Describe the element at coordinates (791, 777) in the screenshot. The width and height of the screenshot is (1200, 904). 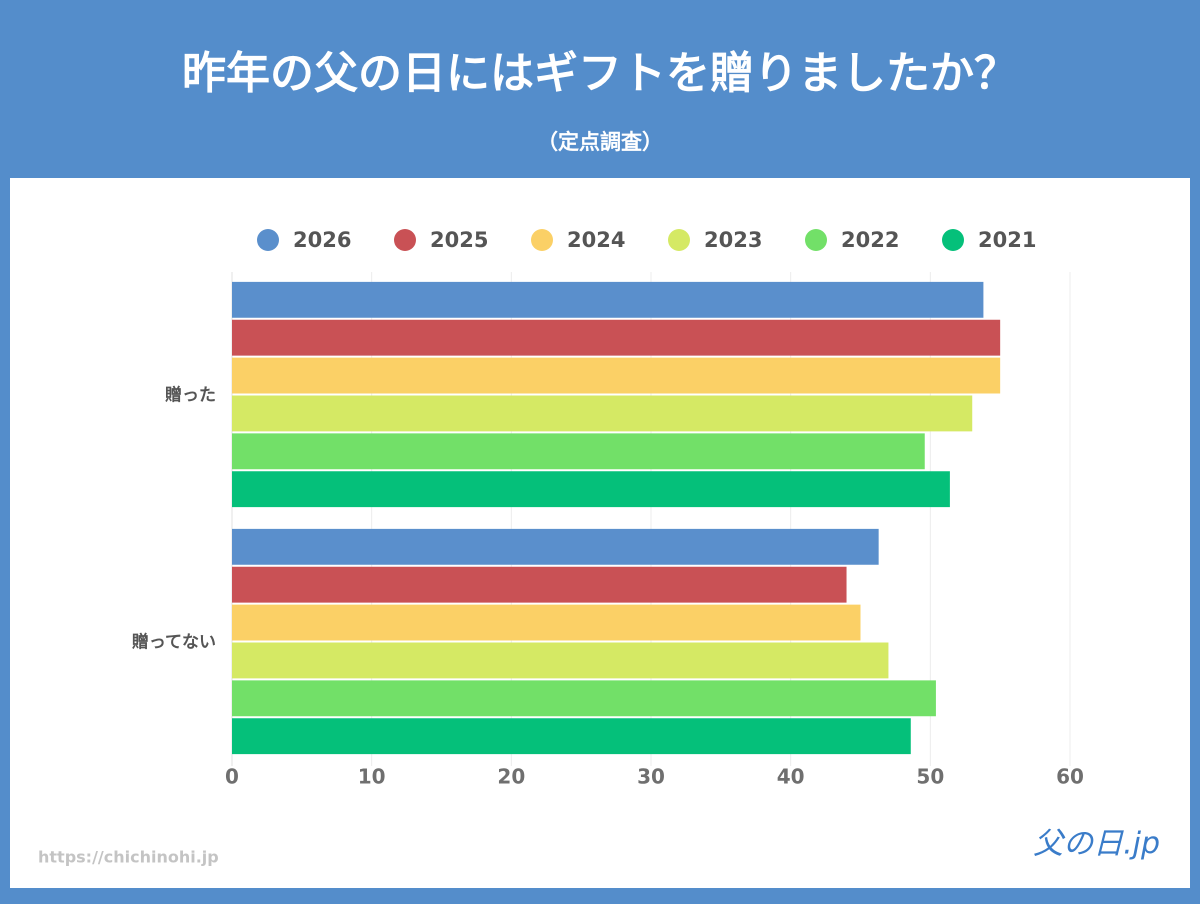
I see `x-tick-label: 40` at that location.